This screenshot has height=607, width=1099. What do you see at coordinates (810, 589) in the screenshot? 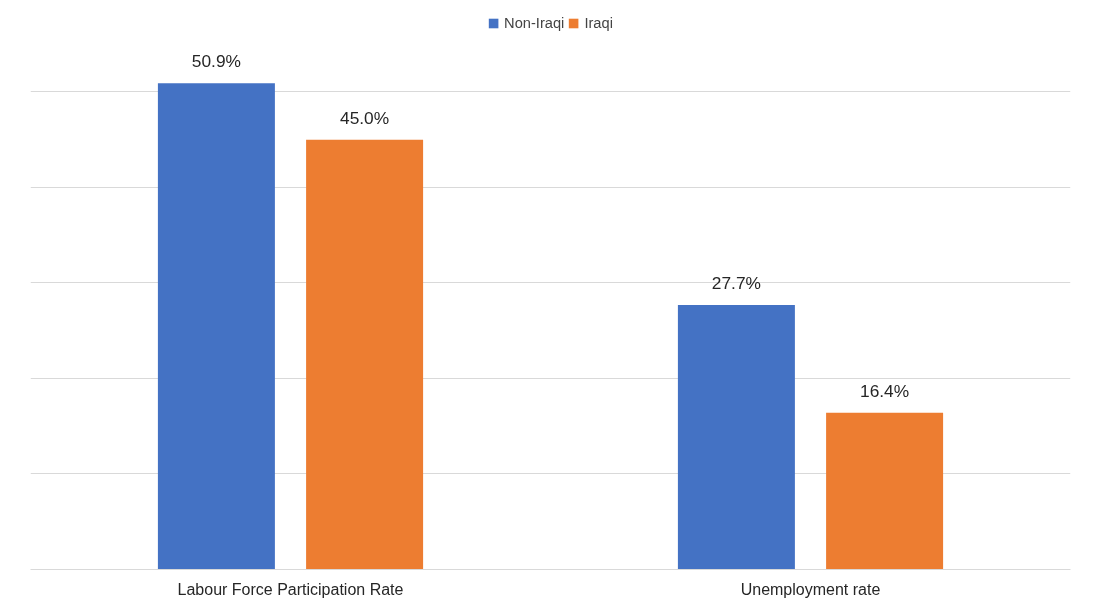
I see `x-tick-label: Unemployment rate` at bounding box center [810, 589].